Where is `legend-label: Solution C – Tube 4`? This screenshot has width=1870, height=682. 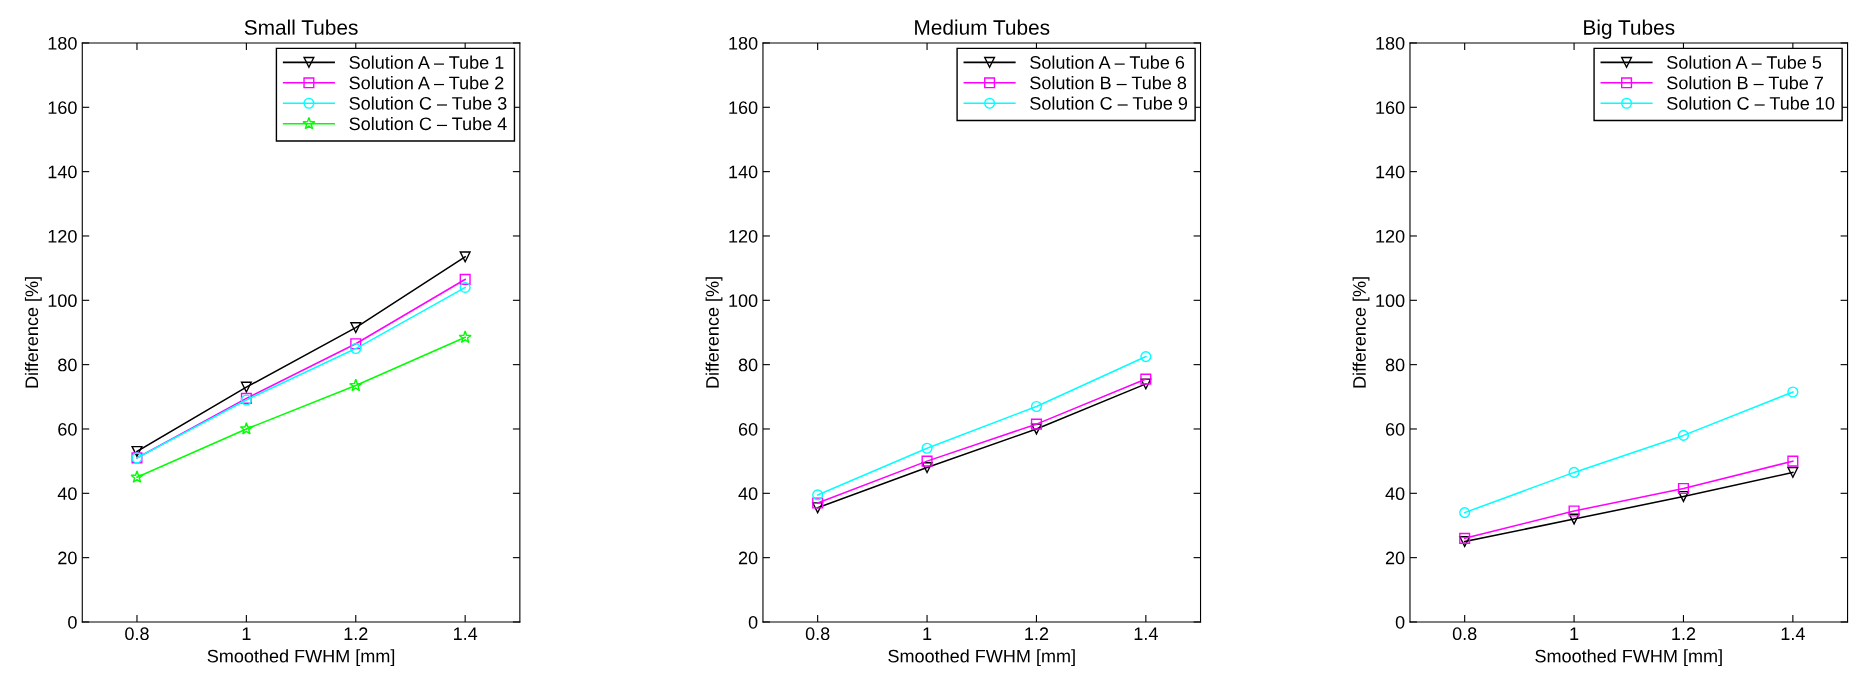 legend-label: Solution C – Tube 4 is located at coordinates (428, 123).